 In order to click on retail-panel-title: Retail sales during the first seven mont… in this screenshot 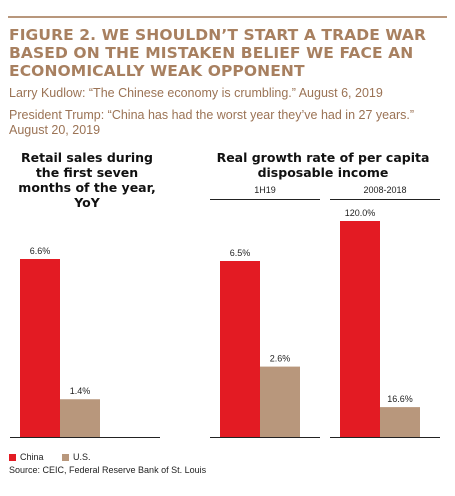, I will do `click(87, 180)`.